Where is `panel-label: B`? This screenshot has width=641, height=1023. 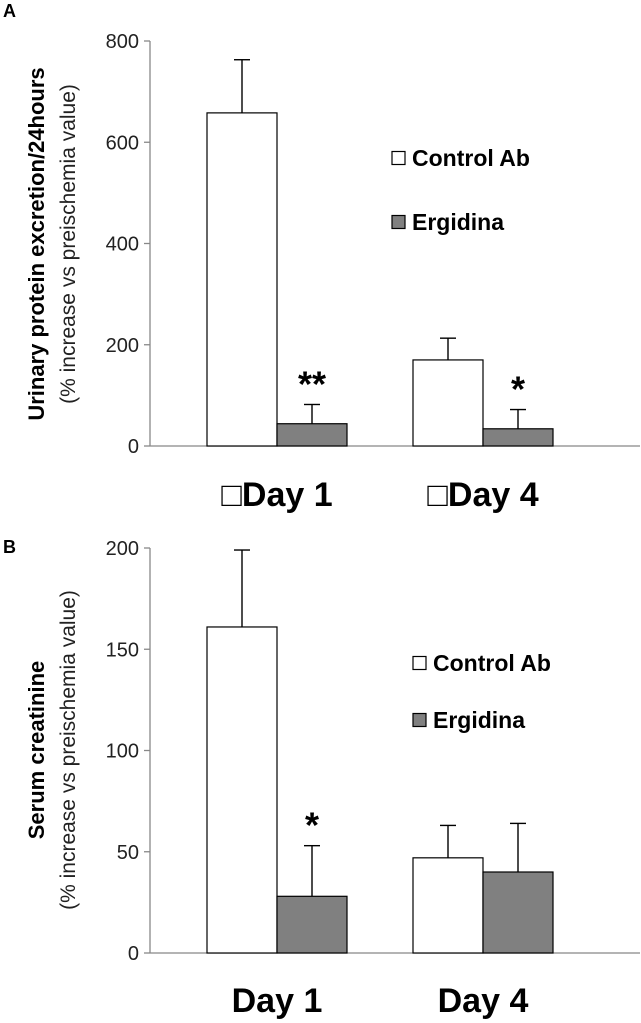 panel-label: B is located at coordinates (9, 547).